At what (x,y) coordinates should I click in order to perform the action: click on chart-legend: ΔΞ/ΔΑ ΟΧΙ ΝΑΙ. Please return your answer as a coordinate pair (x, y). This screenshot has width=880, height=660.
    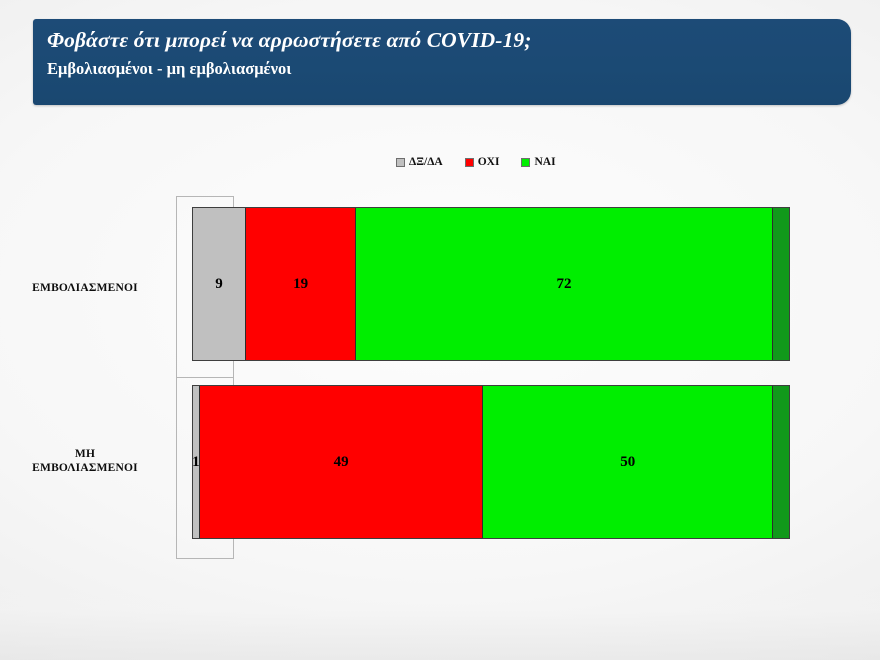
    Looking at the image, I should click on (476, 162).